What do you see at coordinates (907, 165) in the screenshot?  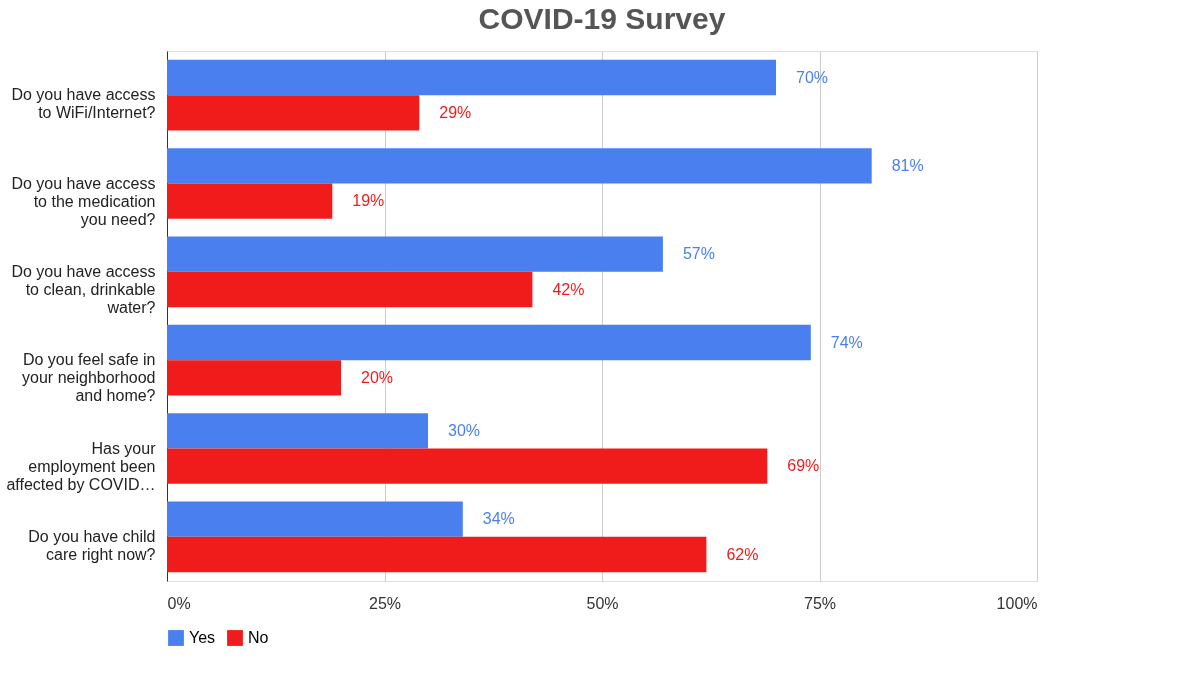 I see `data-label: 81%` at bounding box center [907, 165].